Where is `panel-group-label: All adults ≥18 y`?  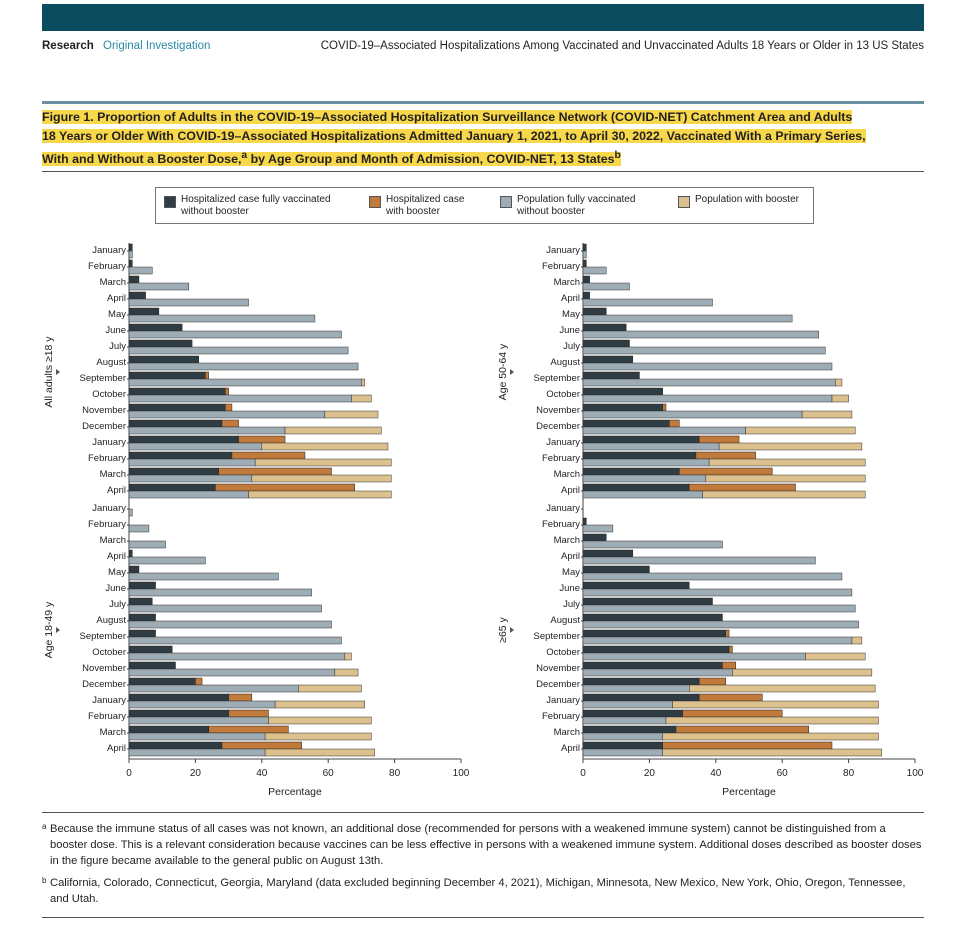
panel-group-label: All adults ≥18 y is located at coordinates (49, 372).